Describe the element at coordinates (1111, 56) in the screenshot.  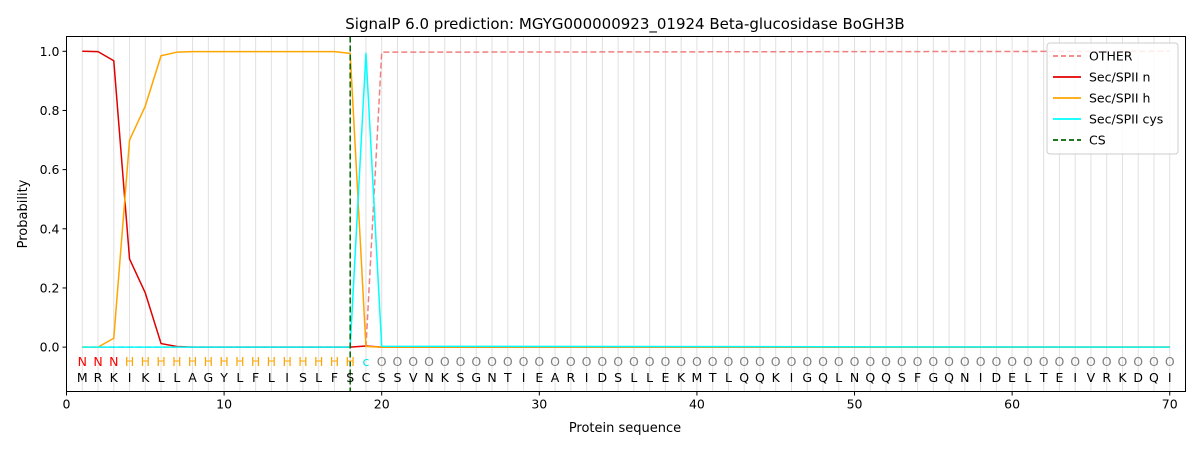
I see `legend-label: OTHER` at that location.